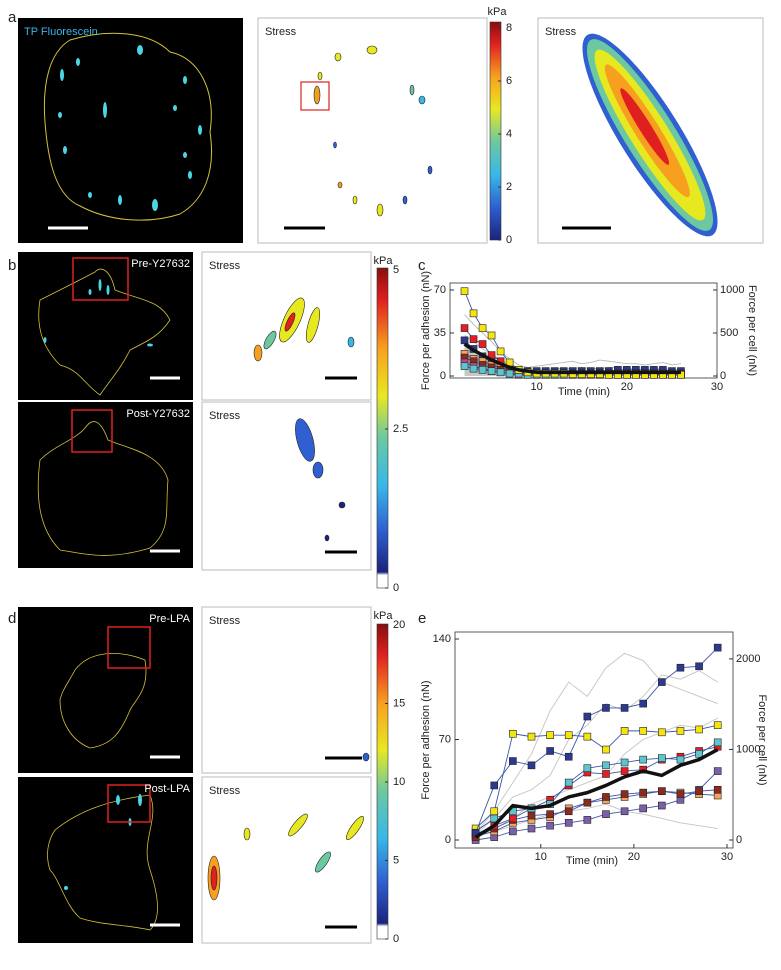  I want to click on colorbar-tick-label: 15, so click(399, 703).